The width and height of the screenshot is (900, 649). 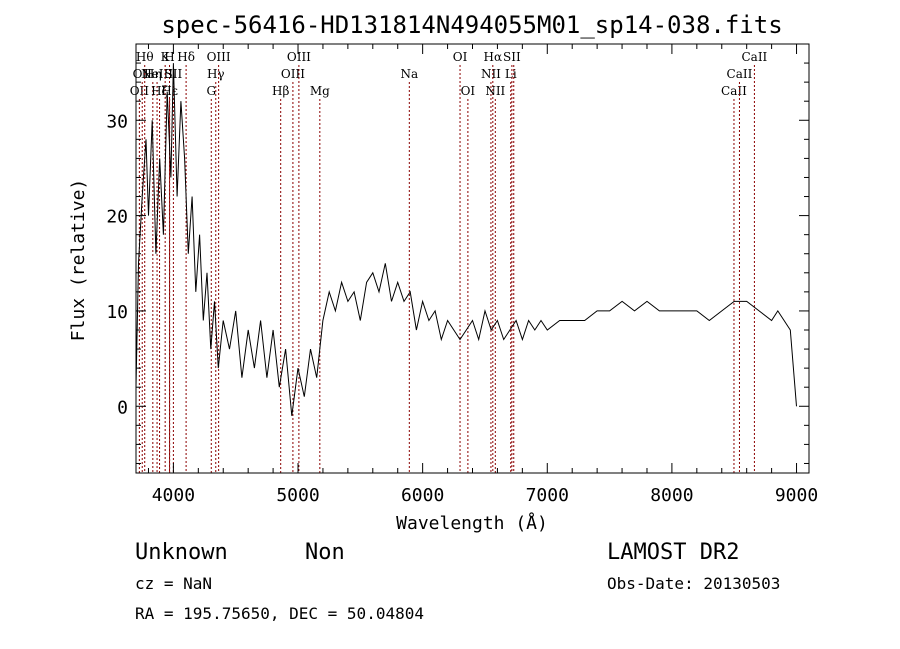 I want to click on y-tick-label-2: 20, so click(x=117, y=217).